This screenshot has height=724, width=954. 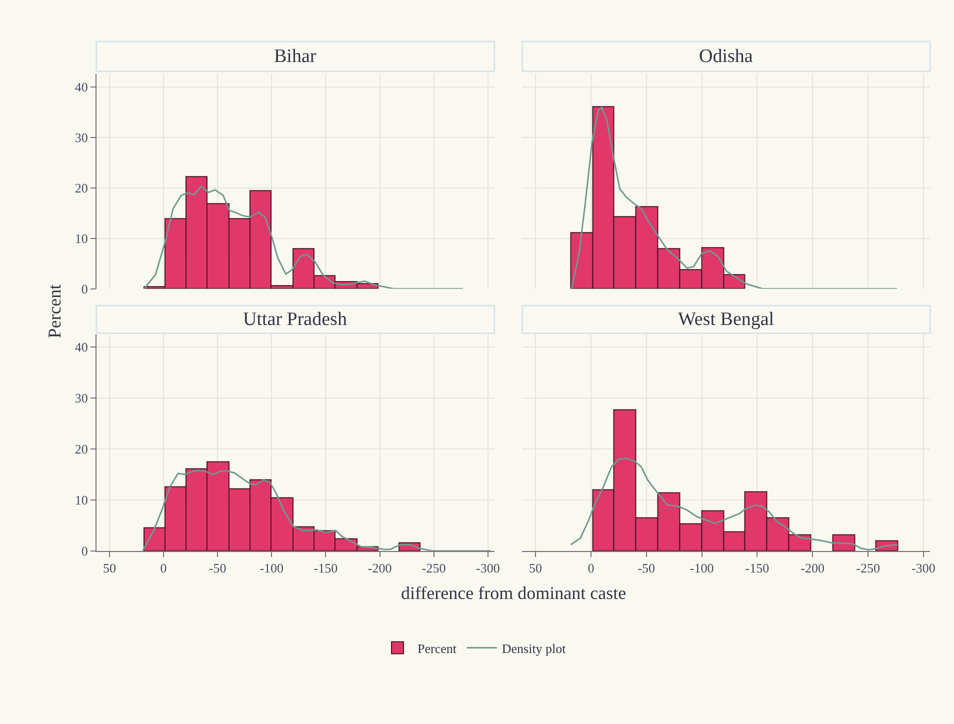 What do you see at coordinates (534, 648) in the screenshot?
I see `legend-label: Density plot` at bounding box center [534, 648].